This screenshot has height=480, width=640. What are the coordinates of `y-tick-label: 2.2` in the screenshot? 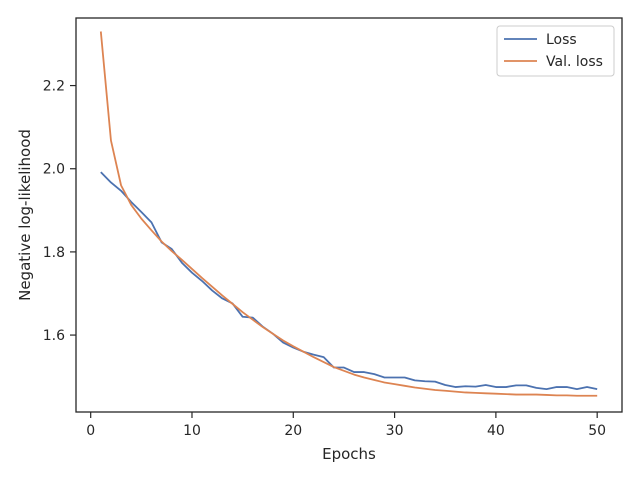 It's located at (54, 87).